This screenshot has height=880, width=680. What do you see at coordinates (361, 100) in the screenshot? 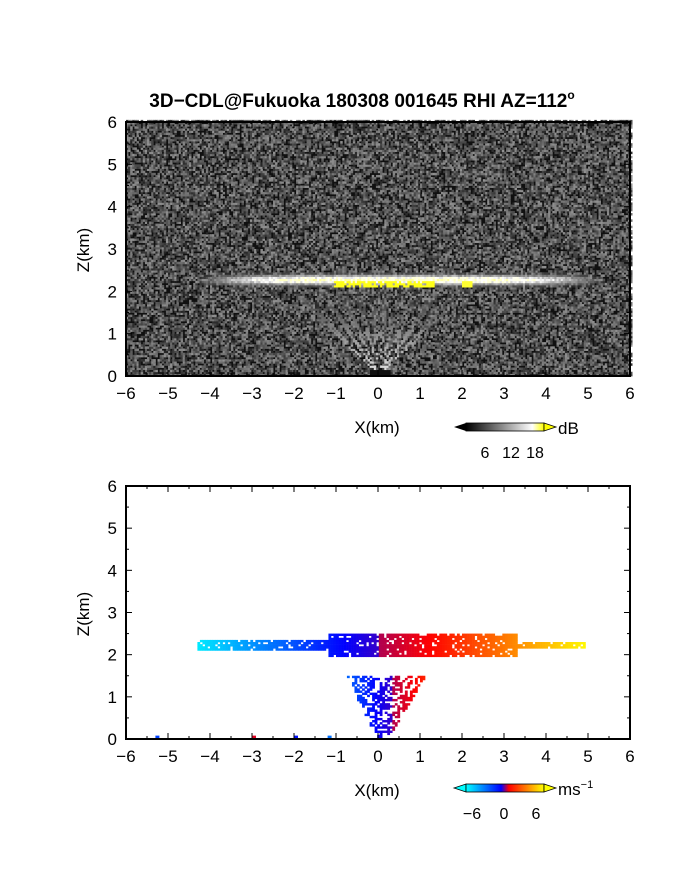
I see `figure-title: 3D−CDL@Fukuoka 180308 001645 RHI AZ=112o` at bounding box center [361, 100].